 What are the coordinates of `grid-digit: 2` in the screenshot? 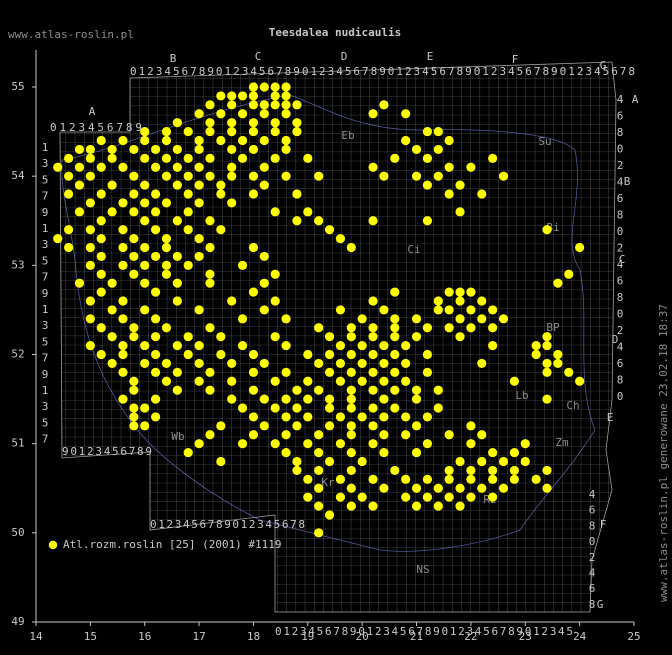 It's located at (620, 330).